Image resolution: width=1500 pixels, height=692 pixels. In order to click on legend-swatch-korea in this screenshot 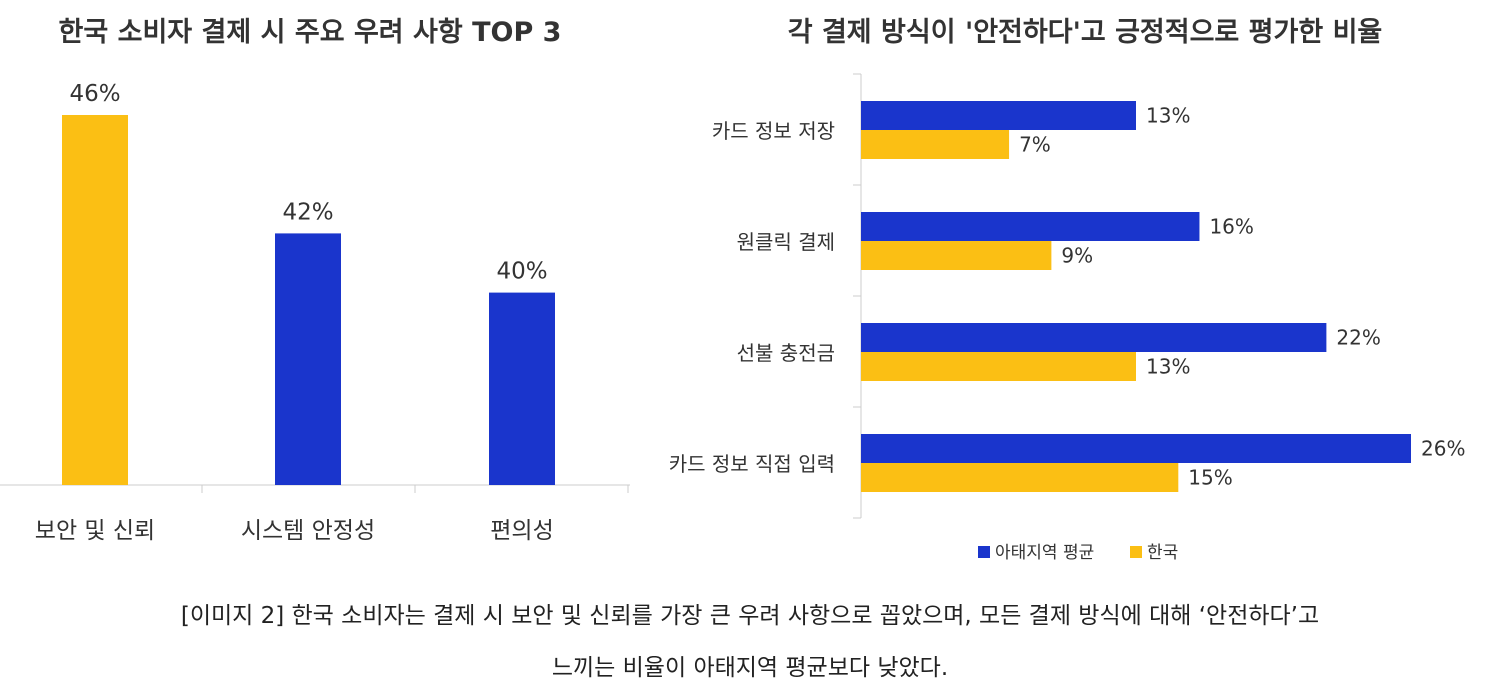, I will do `click(1136, 552)`.